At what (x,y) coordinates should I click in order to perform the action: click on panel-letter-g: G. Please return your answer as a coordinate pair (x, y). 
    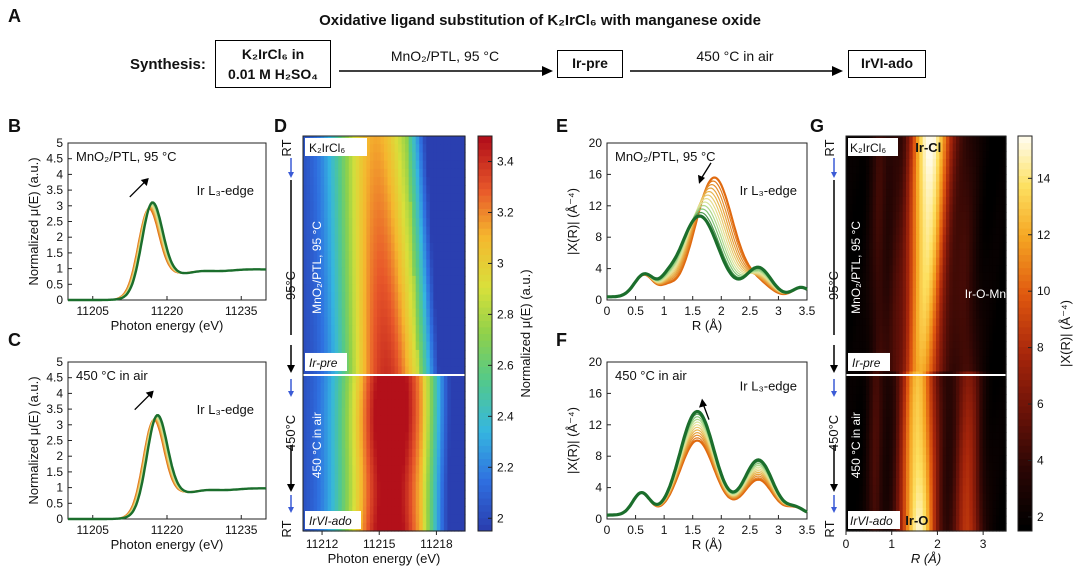
    Looking at the image, I should click on (817, 126).